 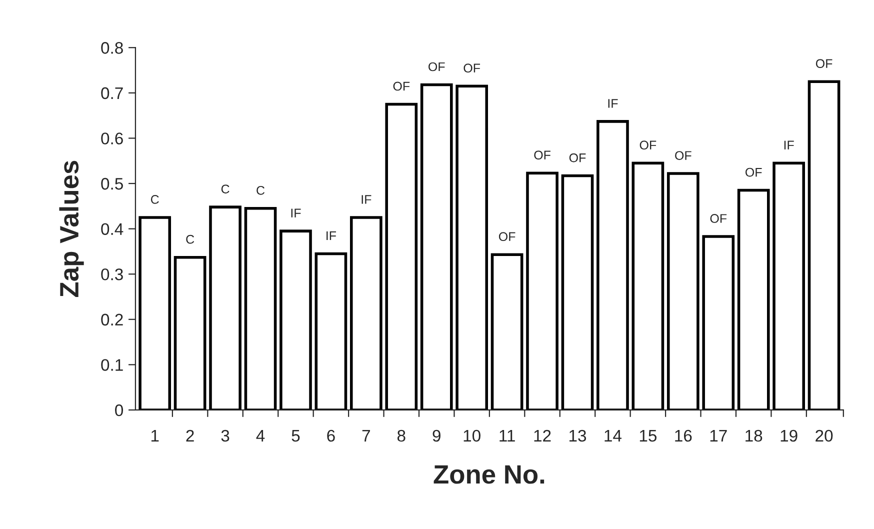 What do you see at coordinates (112, 365) in the screenshot?
I see `y-tick-label: 0.1` at bounding box center [112, 365].